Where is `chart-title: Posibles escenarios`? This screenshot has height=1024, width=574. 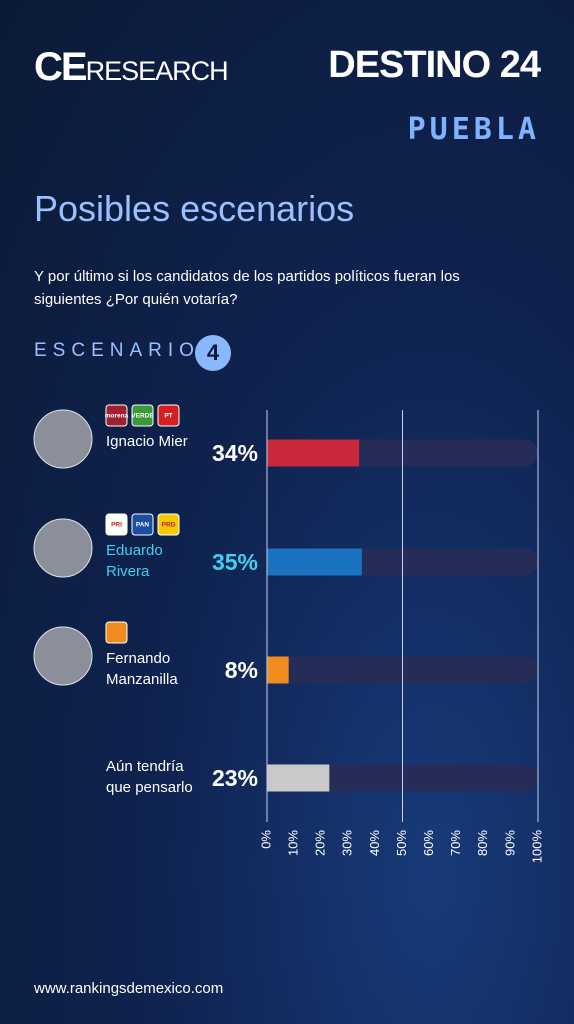 chart-title: Posibles escenarios is located at coordinates (194, 208).